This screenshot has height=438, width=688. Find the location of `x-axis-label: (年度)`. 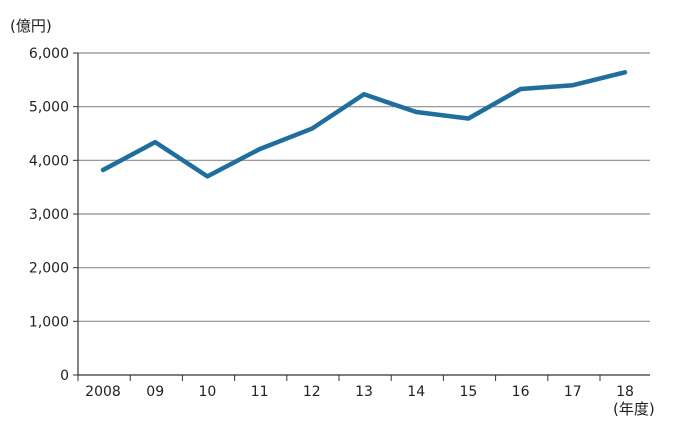

x-axis-label: (年度) is located at coordinates (634, 409).